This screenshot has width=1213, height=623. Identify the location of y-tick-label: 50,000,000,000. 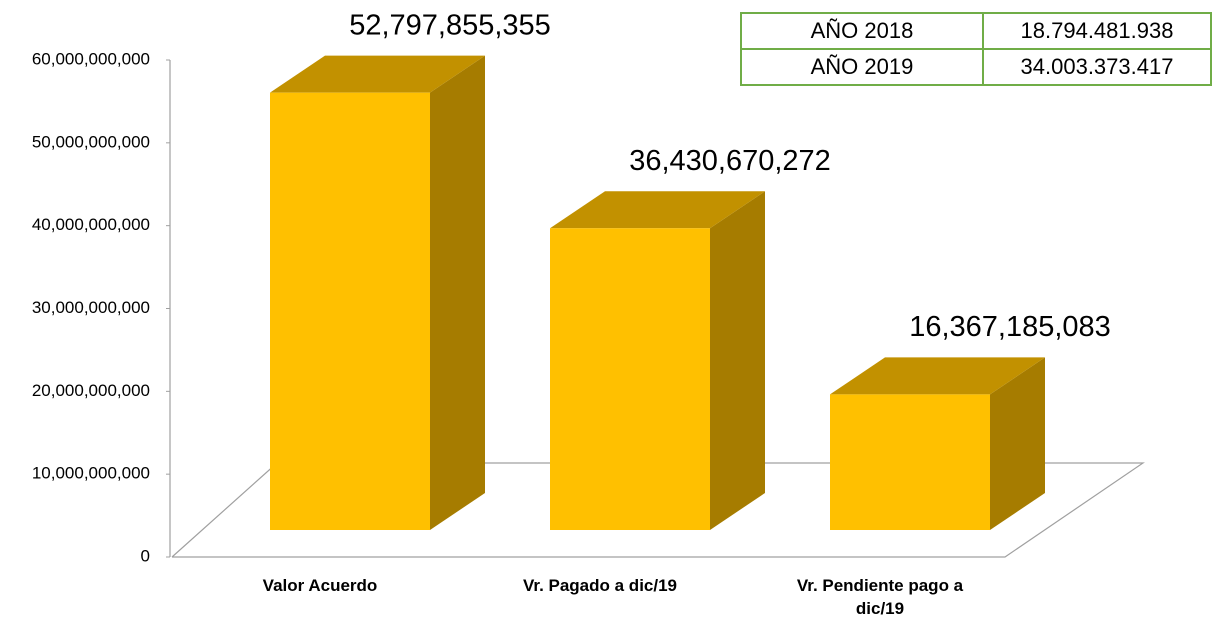
(91, 141).